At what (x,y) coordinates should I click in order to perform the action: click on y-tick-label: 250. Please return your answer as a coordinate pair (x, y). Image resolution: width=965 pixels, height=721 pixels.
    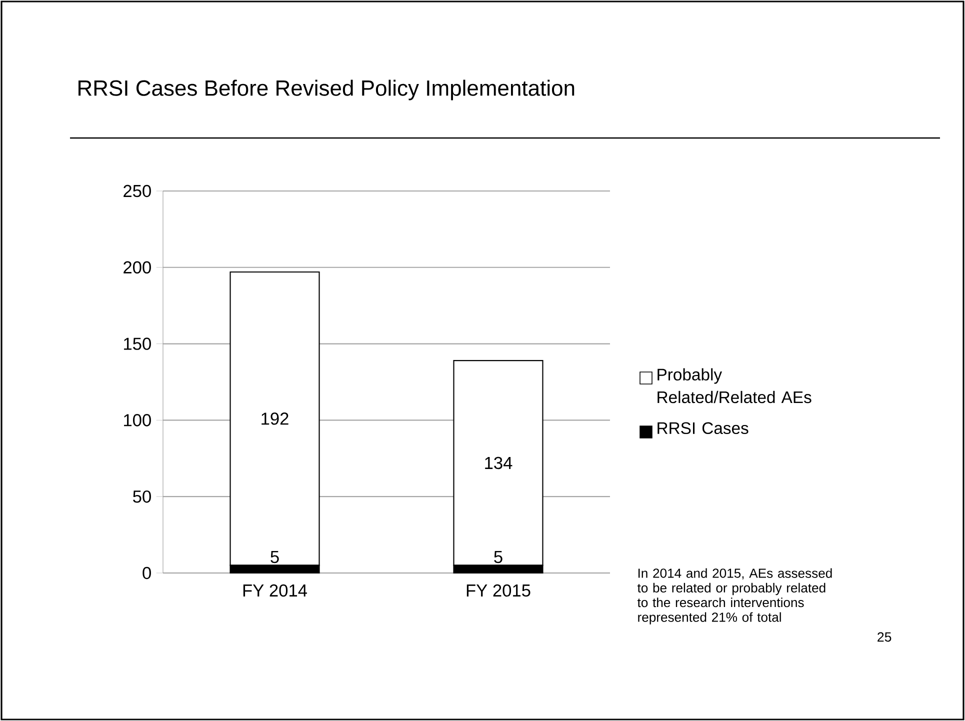
    Looking at the image, I should click on (137, 191).